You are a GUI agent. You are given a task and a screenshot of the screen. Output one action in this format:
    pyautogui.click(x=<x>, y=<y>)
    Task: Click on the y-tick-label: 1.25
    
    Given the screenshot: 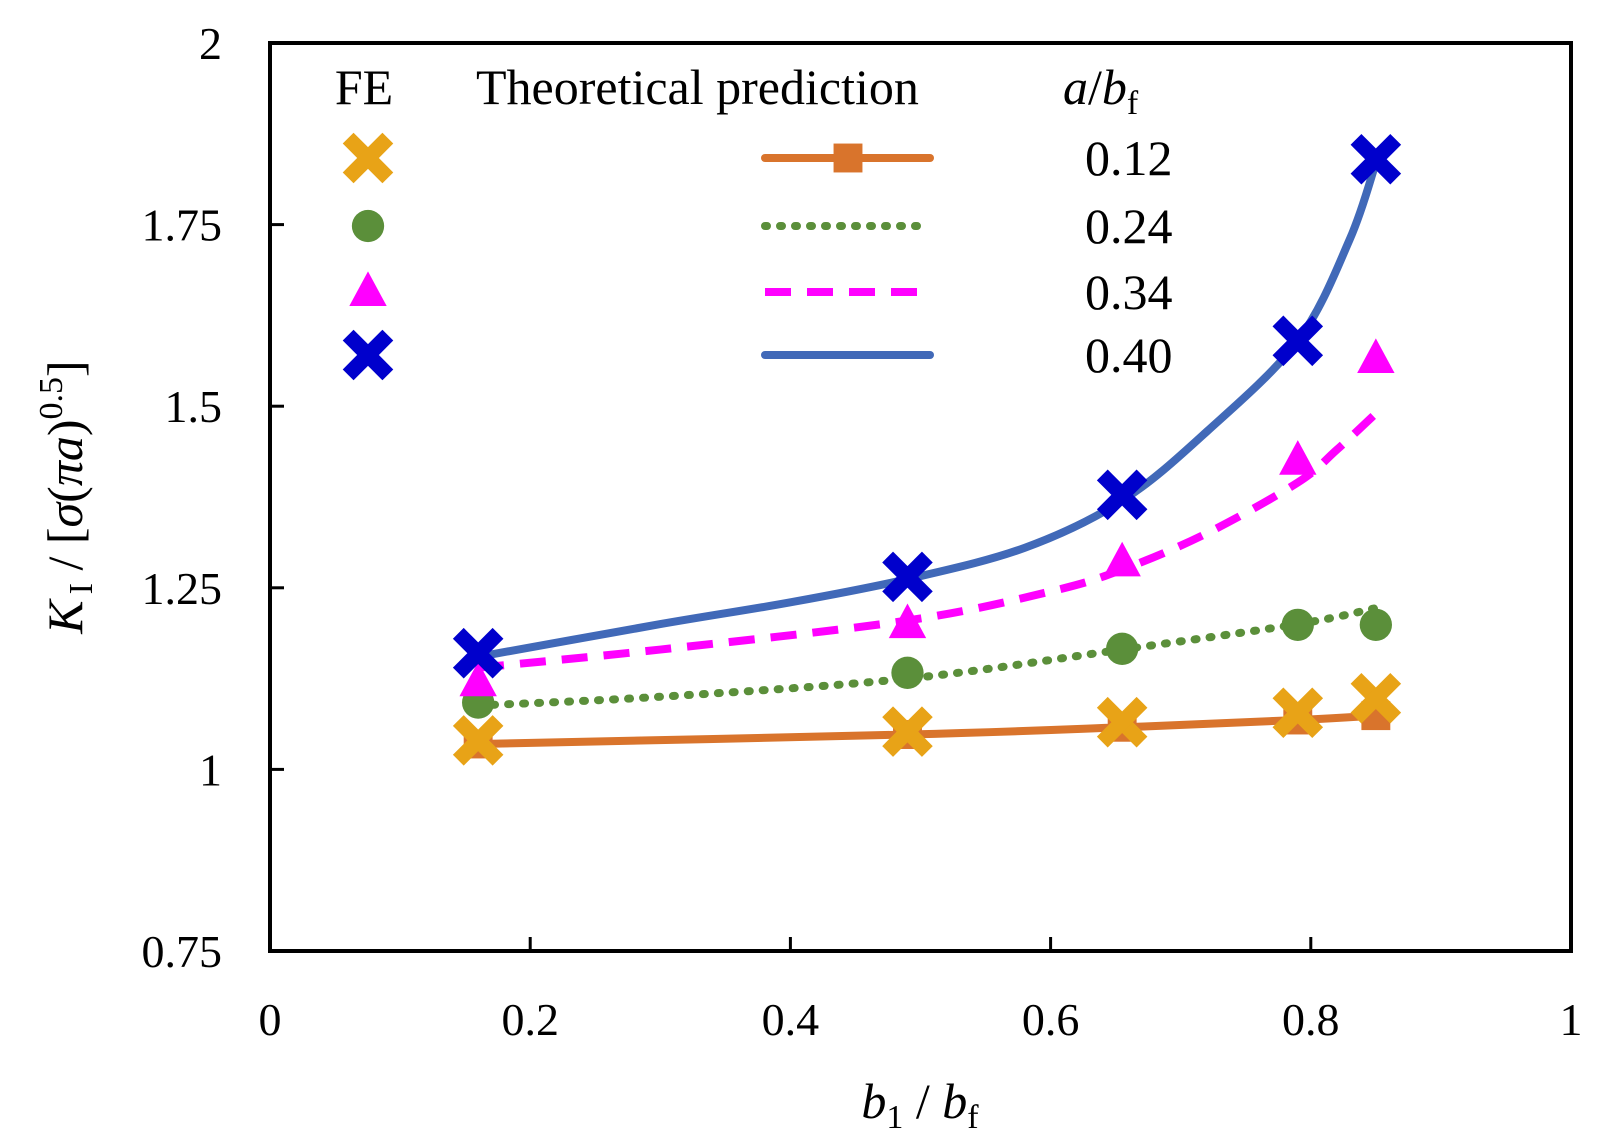 What is the action you would take?
    pyautogui.click(x=182, y=588)
    